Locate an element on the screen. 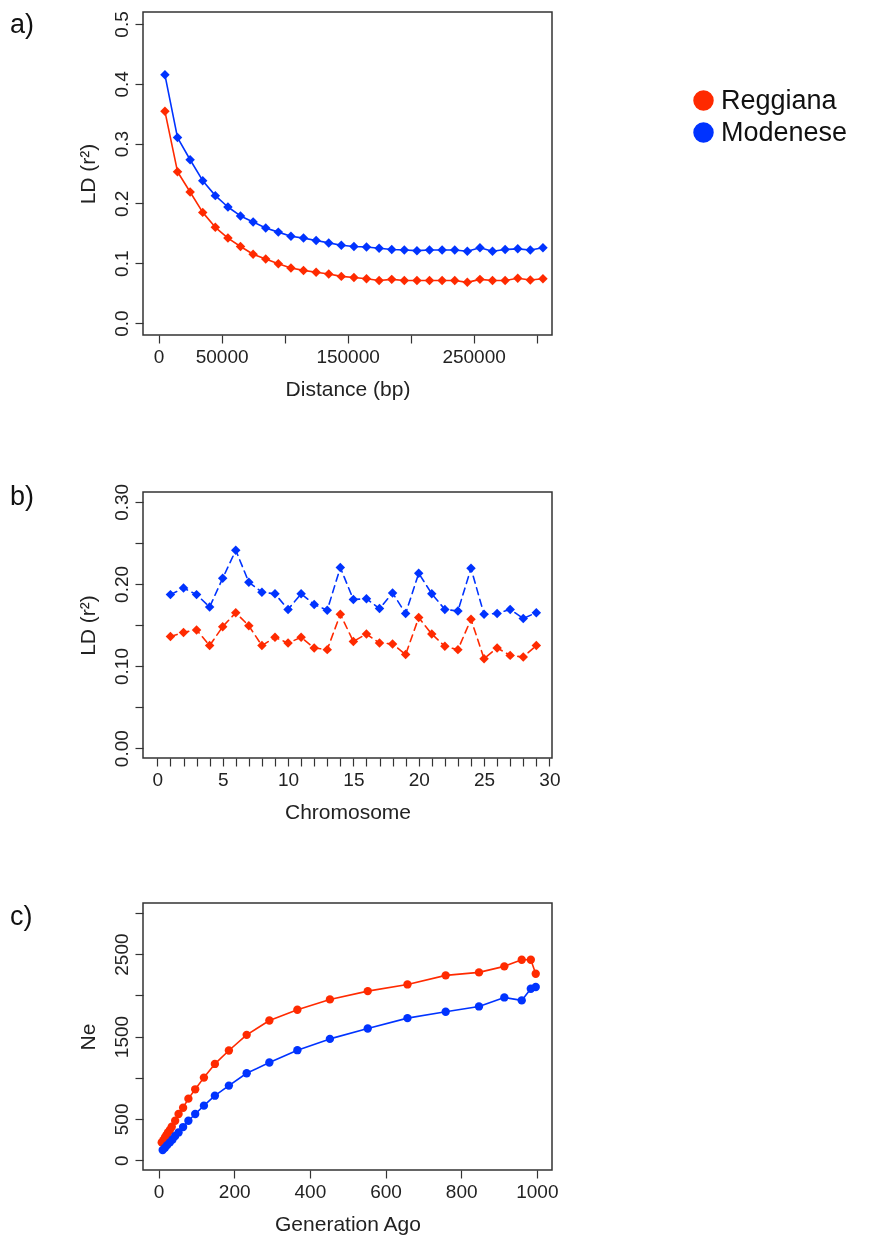 The height and width of the screenshot is (1259, 872). y-tick-label: 0.30 is located at coordinates (121, 502).